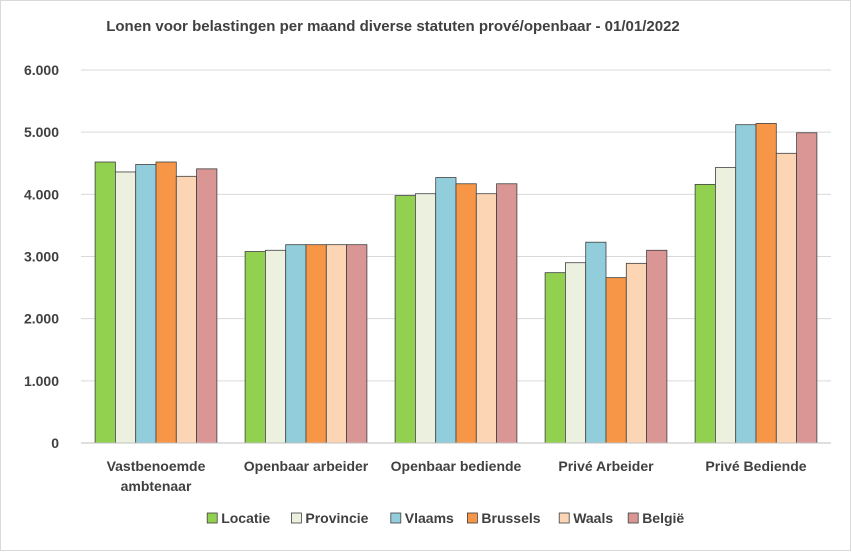  Describe the element at coordinates (564, 518) in the screenshot. I see `legend-swatch-waals` at that location.